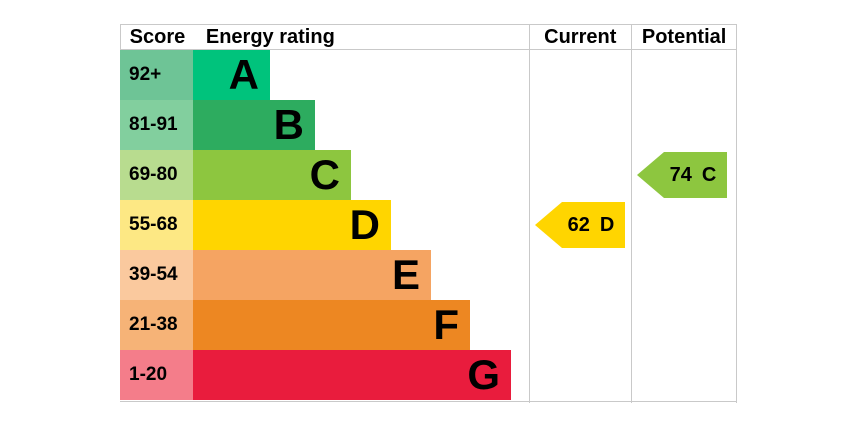  Describe the element at coordinates (529, 213) in the screenshot. I see `column-divider-energy-current` at that location.